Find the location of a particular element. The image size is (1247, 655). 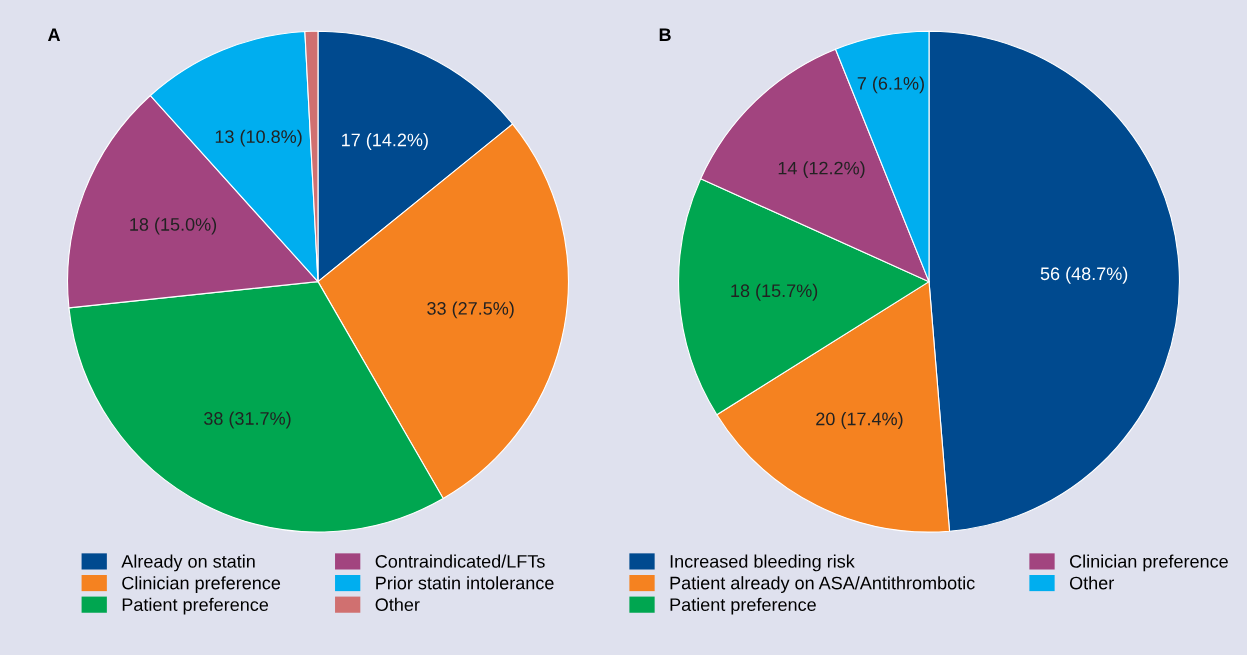

data-label: 18 (15.0%) is located at coordinates (173, 226).